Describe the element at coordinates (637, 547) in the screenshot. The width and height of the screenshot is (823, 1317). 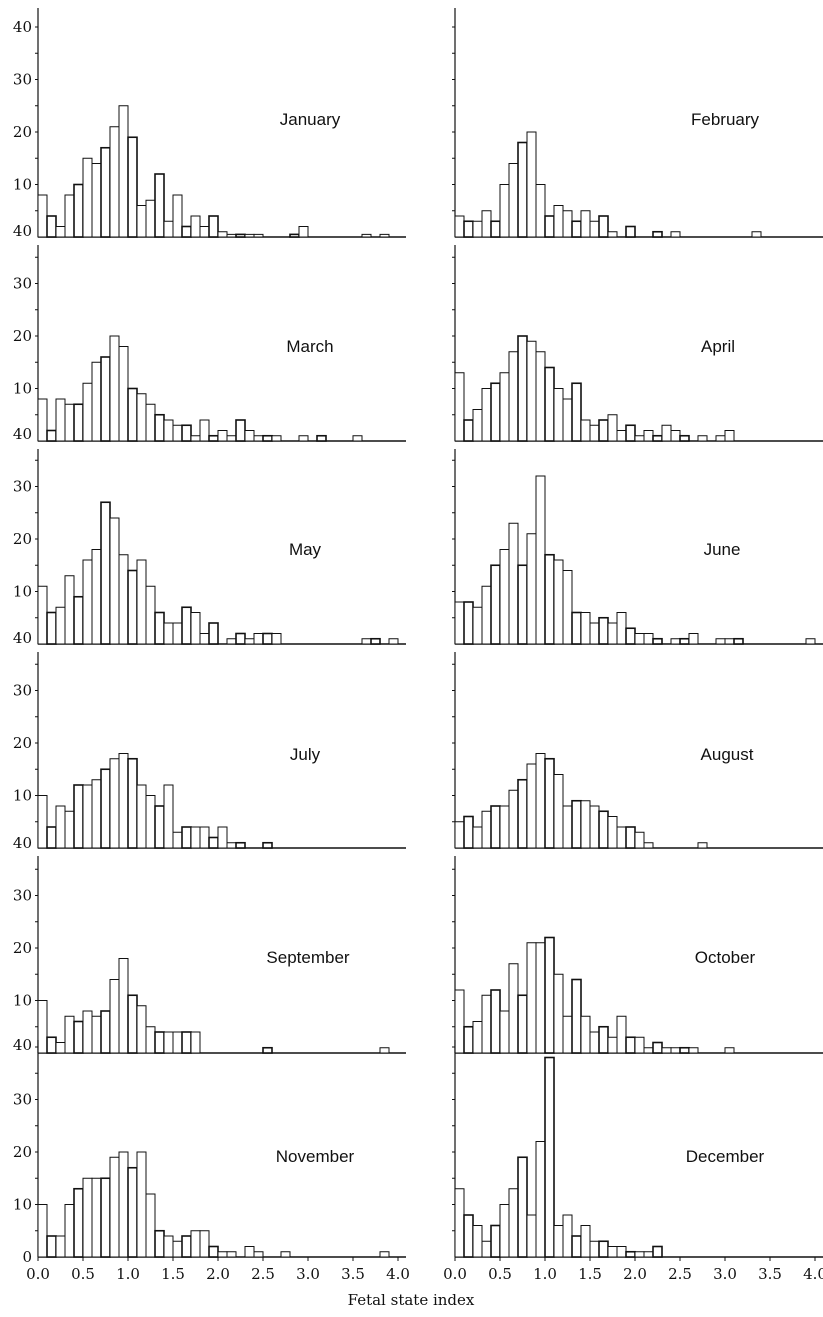
I see `histogram-panel-june: June` at that location.